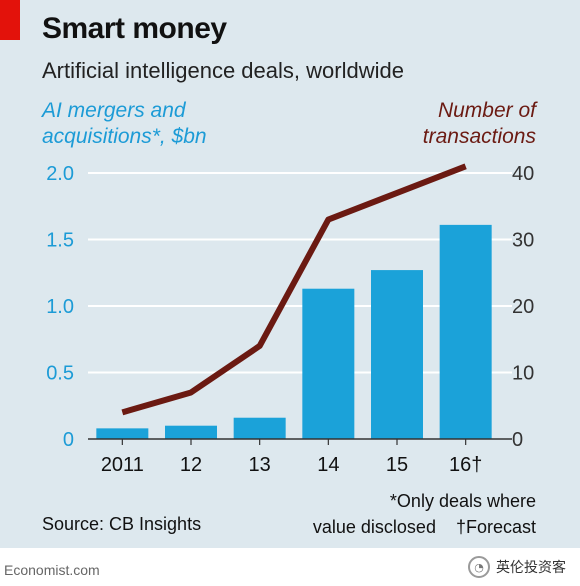 Image resolution: width=580 pixels, height=586 pixels. Describe the element at coordinates (479, 567) in the screenshot. I see `wechat-icon: ◔` at that location.